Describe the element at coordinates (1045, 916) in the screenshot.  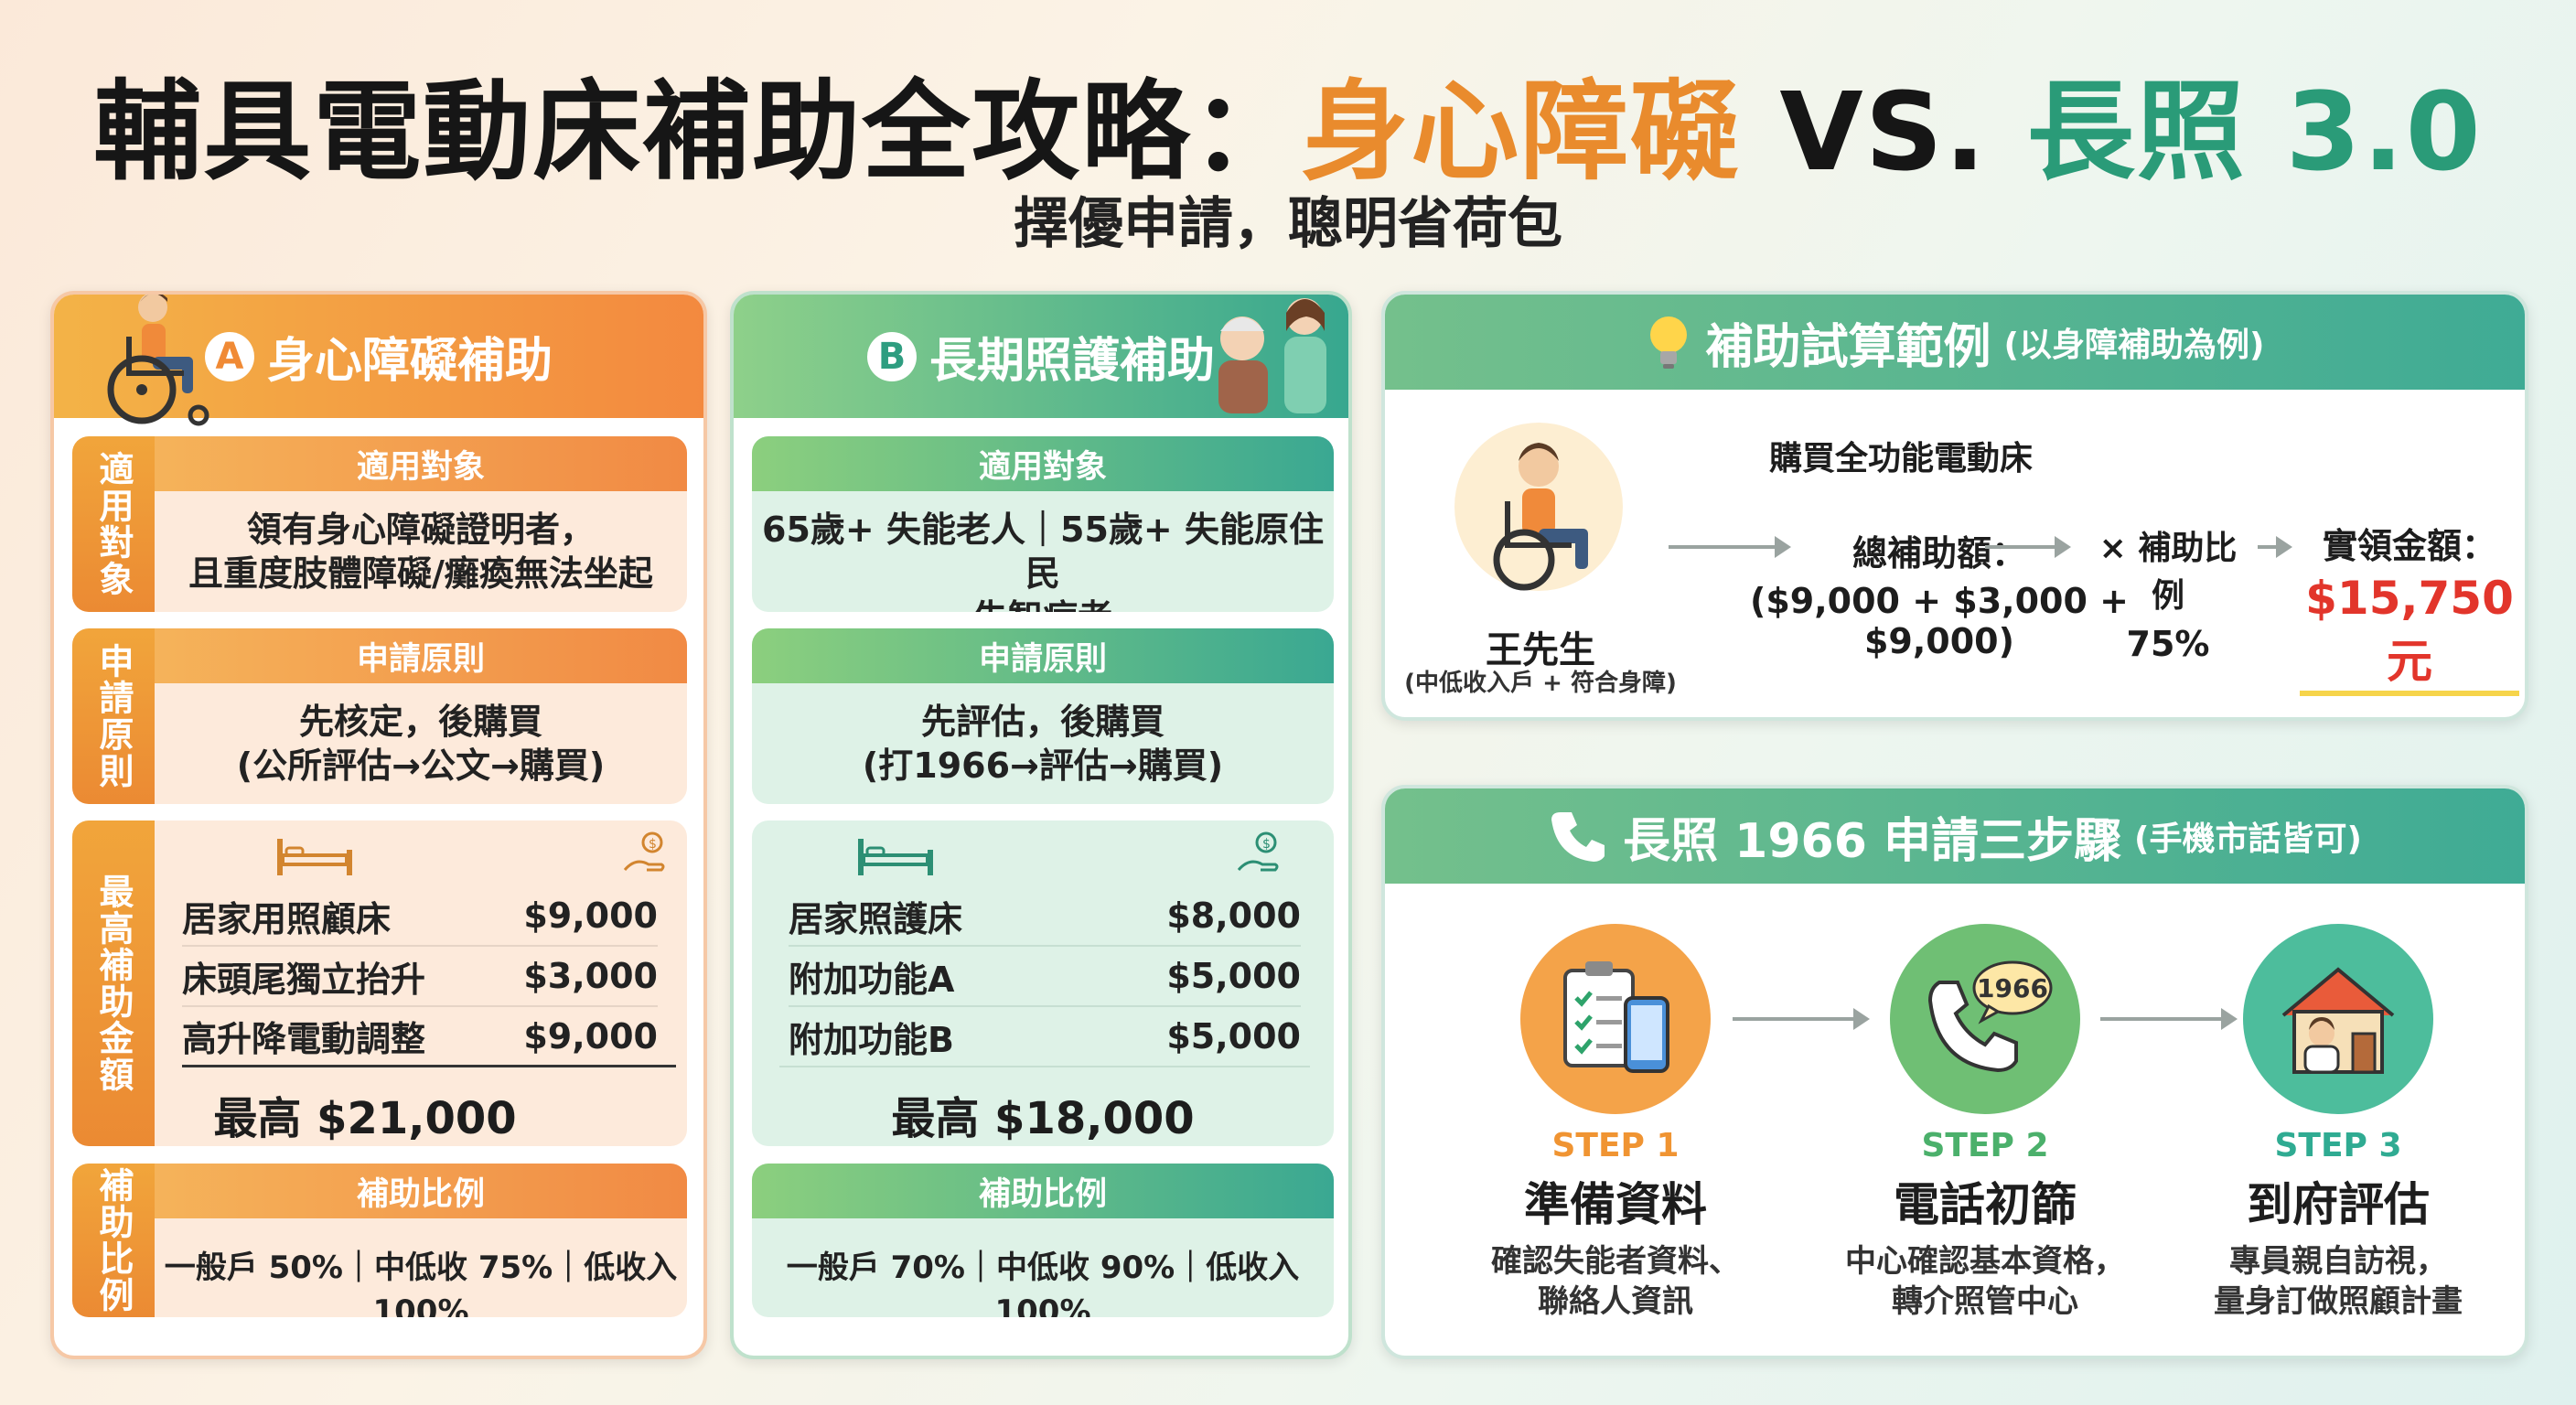
I see `b-item-row: 居家照護床 $8,000` at that location.